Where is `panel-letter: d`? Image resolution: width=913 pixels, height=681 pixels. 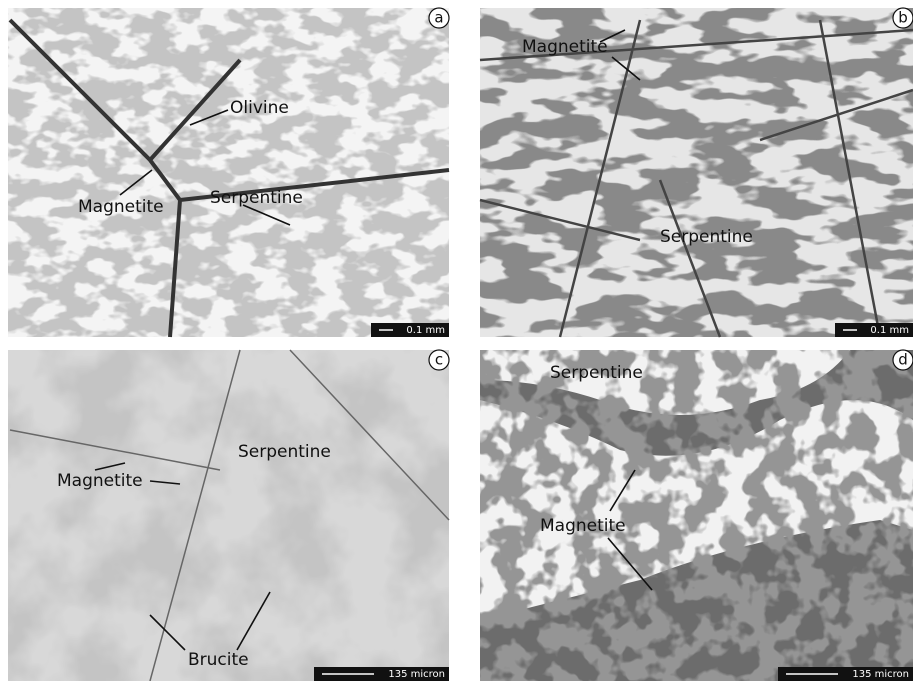
panel-letter: d is located at coordinates (903, 360).